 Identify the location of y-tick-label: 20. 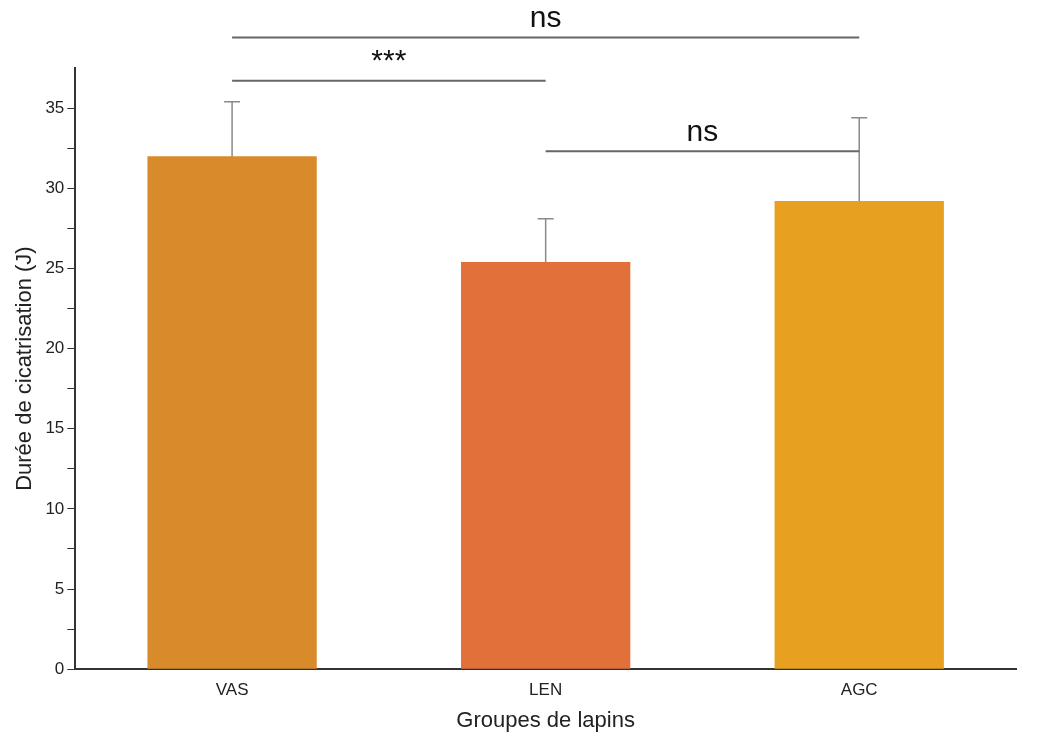
(55, 348).